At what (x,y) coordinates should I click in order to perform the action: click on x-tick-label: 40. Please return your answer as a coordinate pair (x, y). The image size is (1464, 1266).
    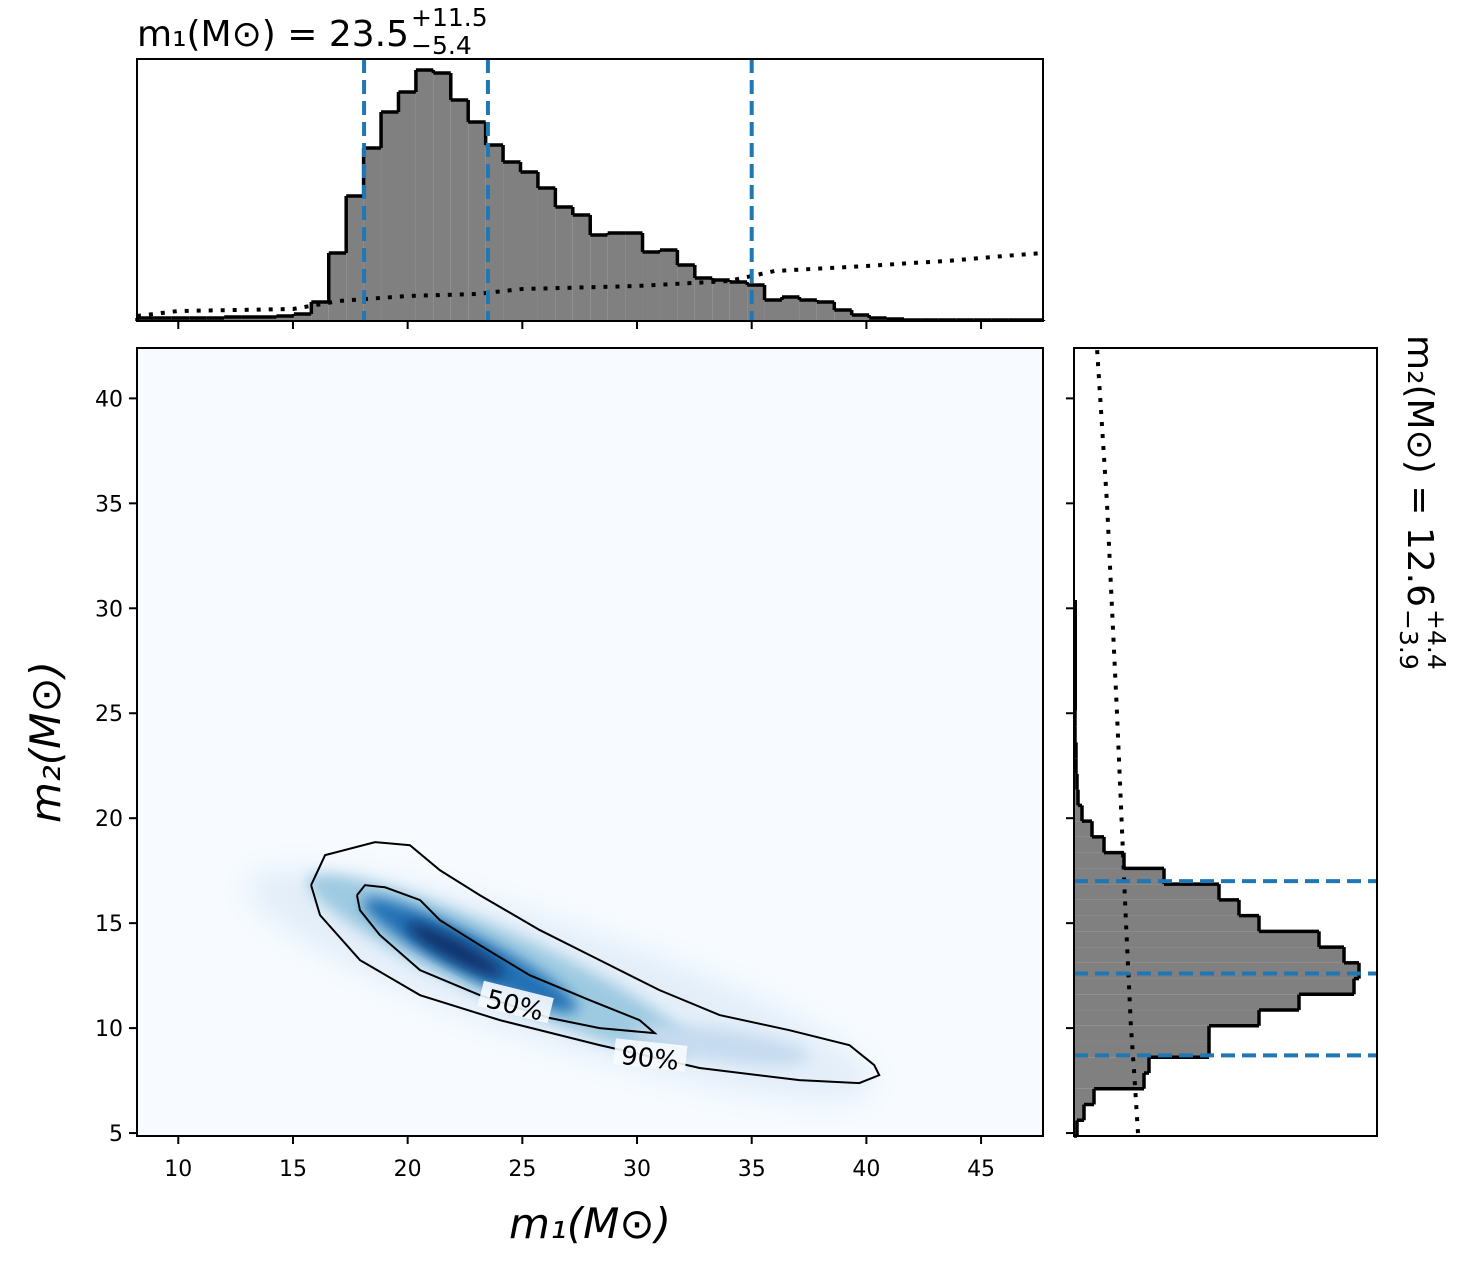
    Looking at the image, I should click on (866, 1169).